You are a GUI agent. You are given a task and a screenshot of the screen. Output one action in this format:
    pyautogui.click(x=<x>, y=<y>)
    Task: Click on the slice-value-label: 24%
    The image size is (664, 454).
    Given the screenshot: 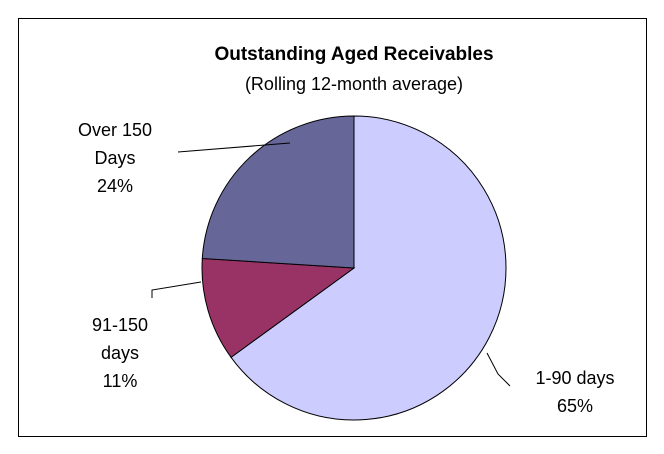 What is the action you would take?
    pyautogui.click(x=115, y=186)
    